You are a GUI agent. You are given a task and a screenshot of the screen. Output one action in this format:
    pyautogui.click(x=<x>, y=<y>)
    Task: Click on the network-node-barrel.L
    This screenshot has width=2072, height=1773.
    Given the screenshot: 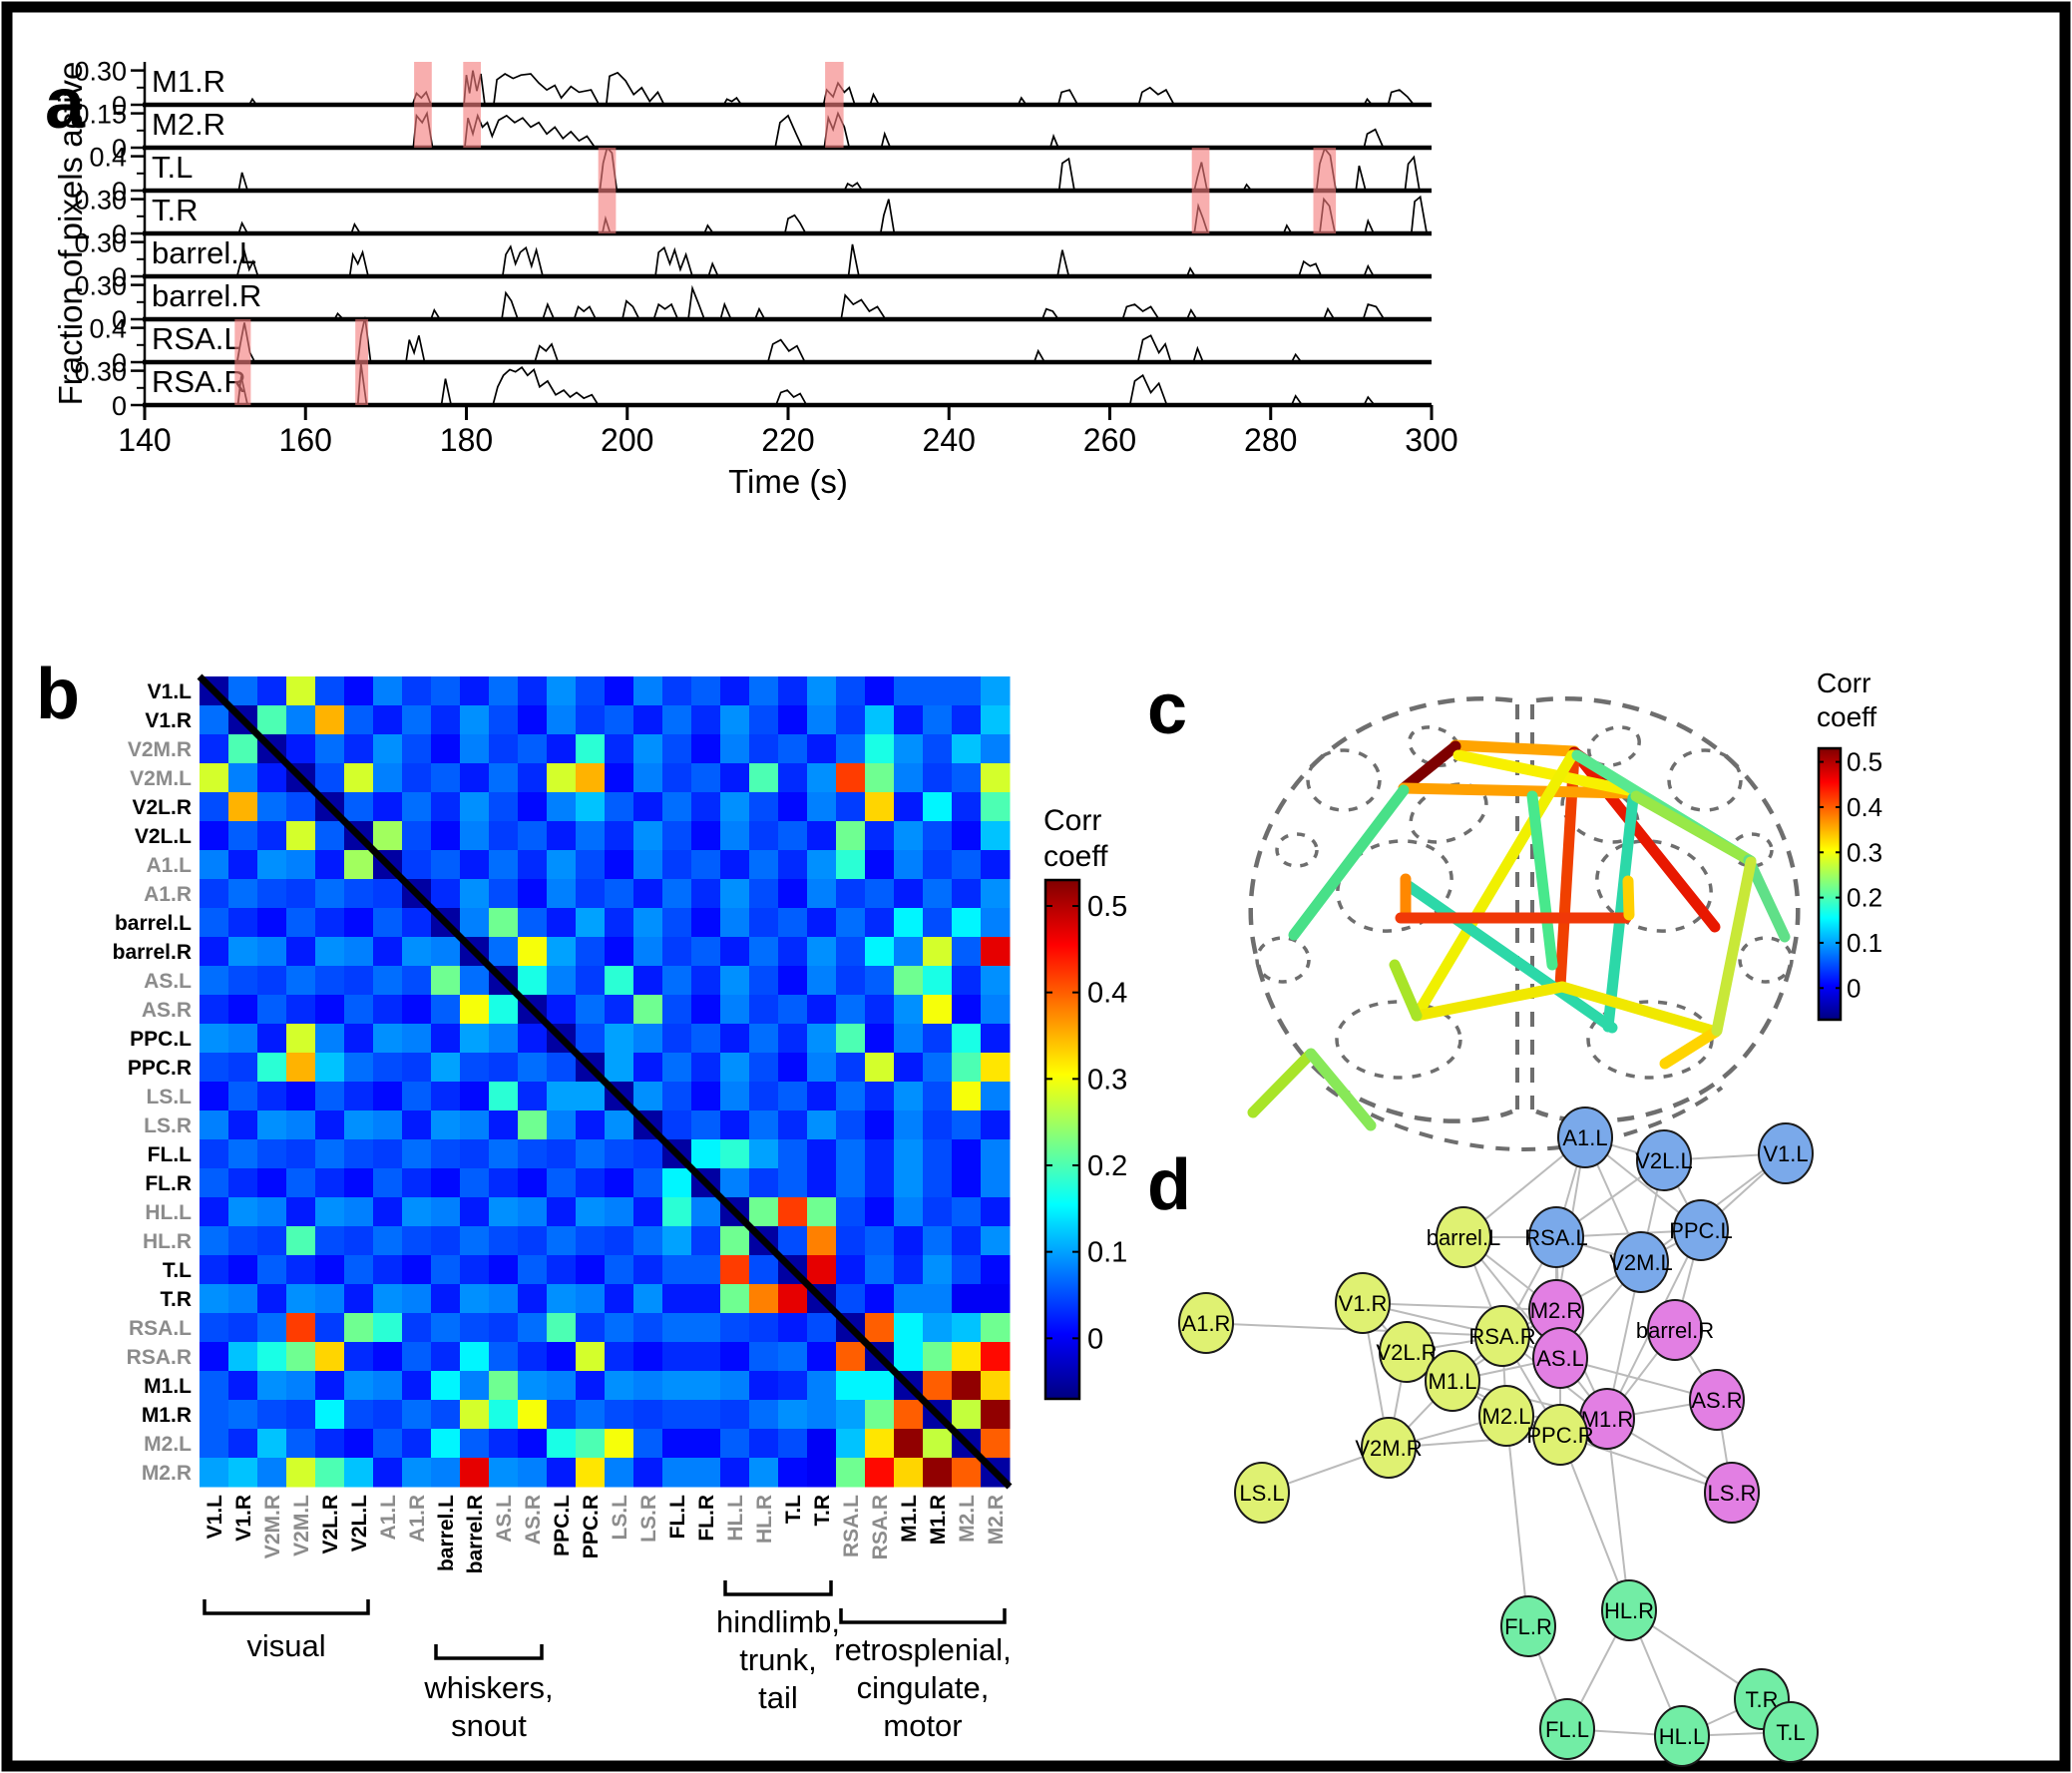 What is the action you would take?
    pyautogui.click(x=1463, y=1237)
    